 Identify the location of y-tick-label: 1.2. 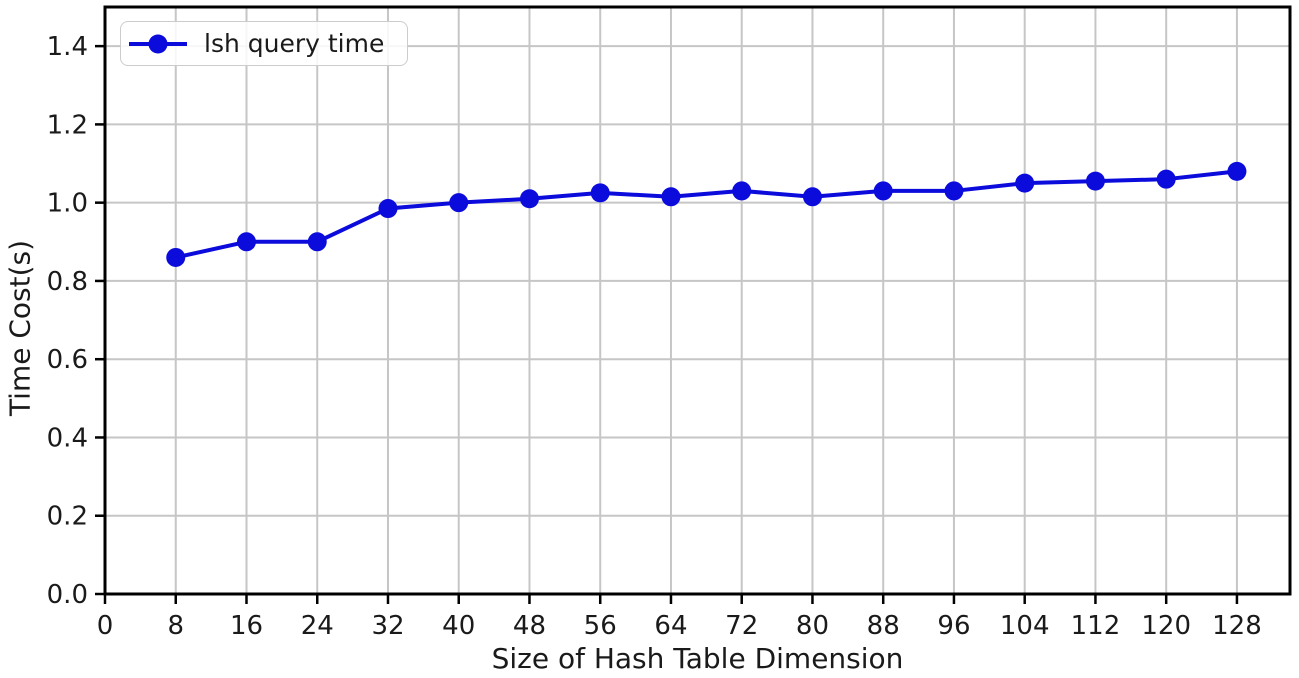
(67, 125).